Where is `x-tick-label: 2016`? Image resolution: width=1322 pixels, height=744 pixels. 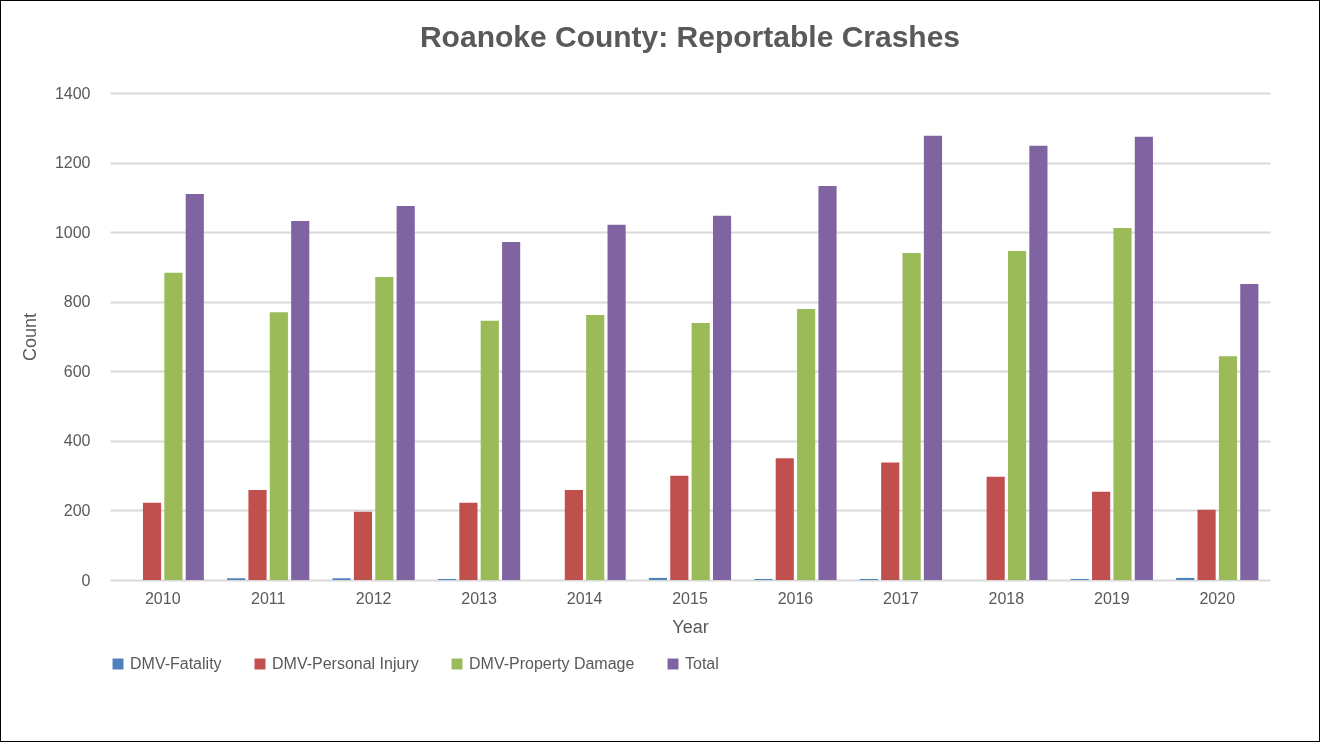 x-tick-label: 2016 is located at coordinates (795, 598).